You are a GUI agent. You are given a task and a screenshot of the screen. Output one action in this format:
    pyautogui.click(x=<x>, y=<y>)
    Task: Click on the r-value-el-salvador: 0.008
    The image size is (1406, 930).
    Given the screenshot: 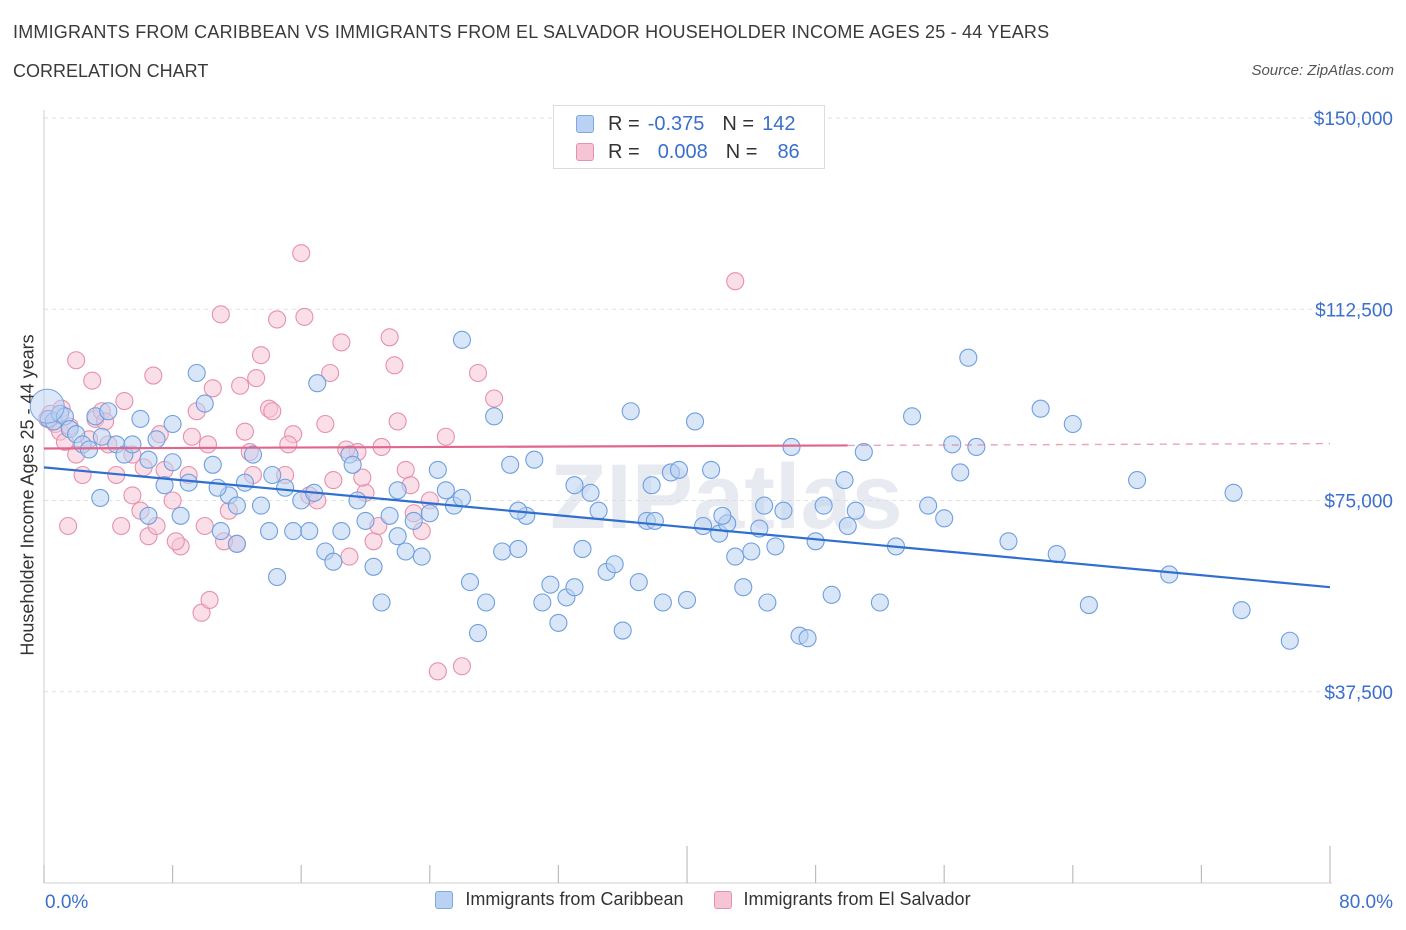 What is the action you would take?
    pyautogui.click(x=682, y=151)
    